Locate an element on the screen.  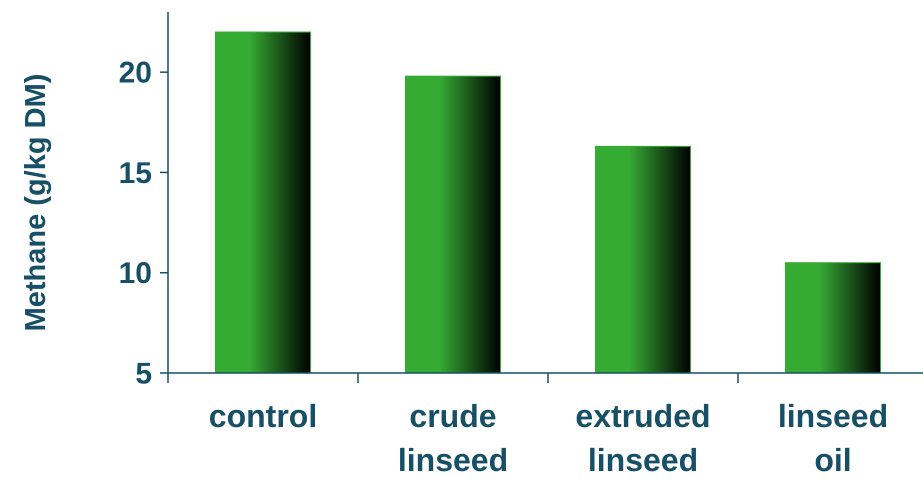
y-tick-label: 15 is located at coordinates (135, 173).